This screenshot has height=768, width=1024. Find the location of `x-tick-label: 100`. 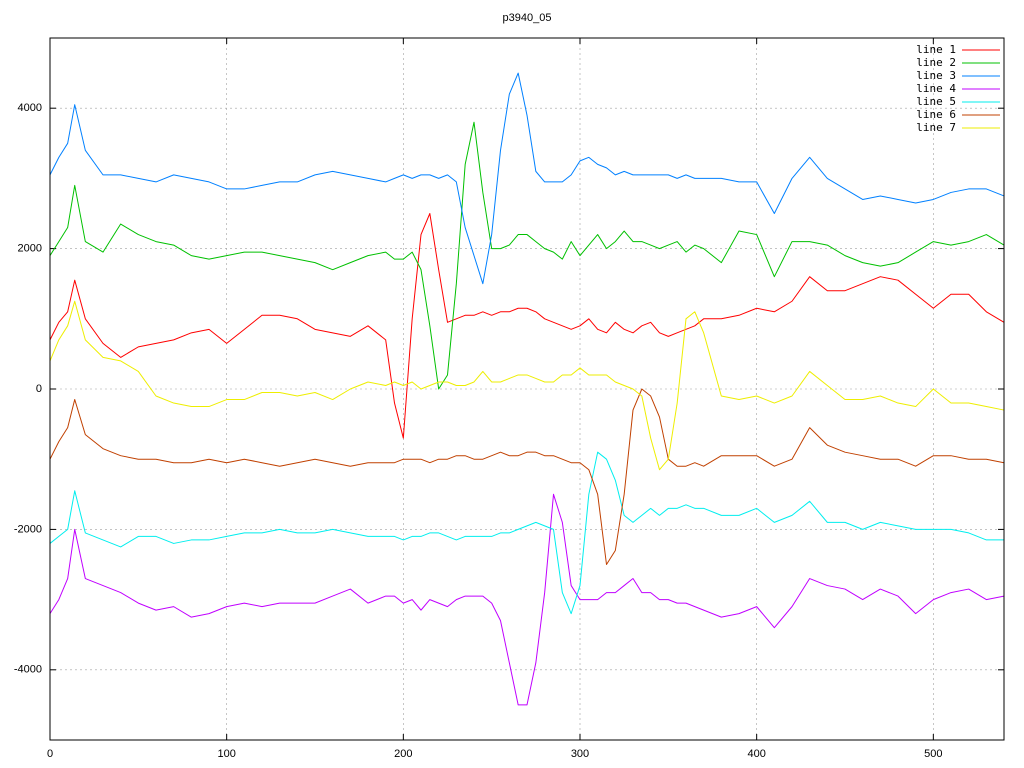

x-tick-label: 100 is located at coordinates (226, 754).